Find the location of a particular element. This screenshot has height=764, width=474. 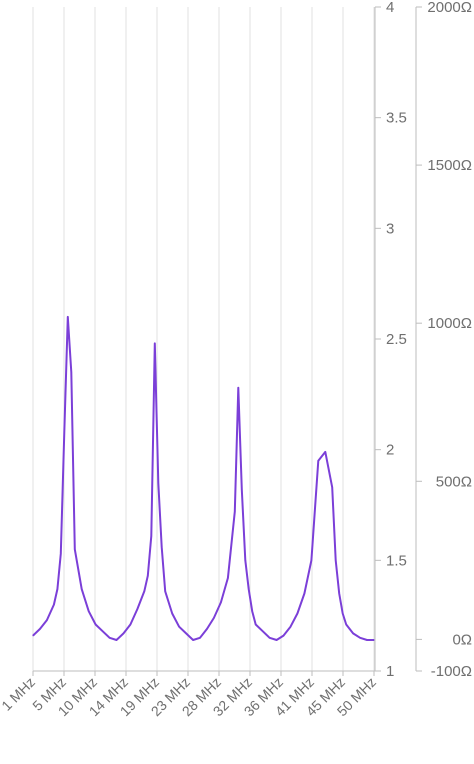

y2-tick-label-4: 1500Ω is located at coordinates (449, 165).